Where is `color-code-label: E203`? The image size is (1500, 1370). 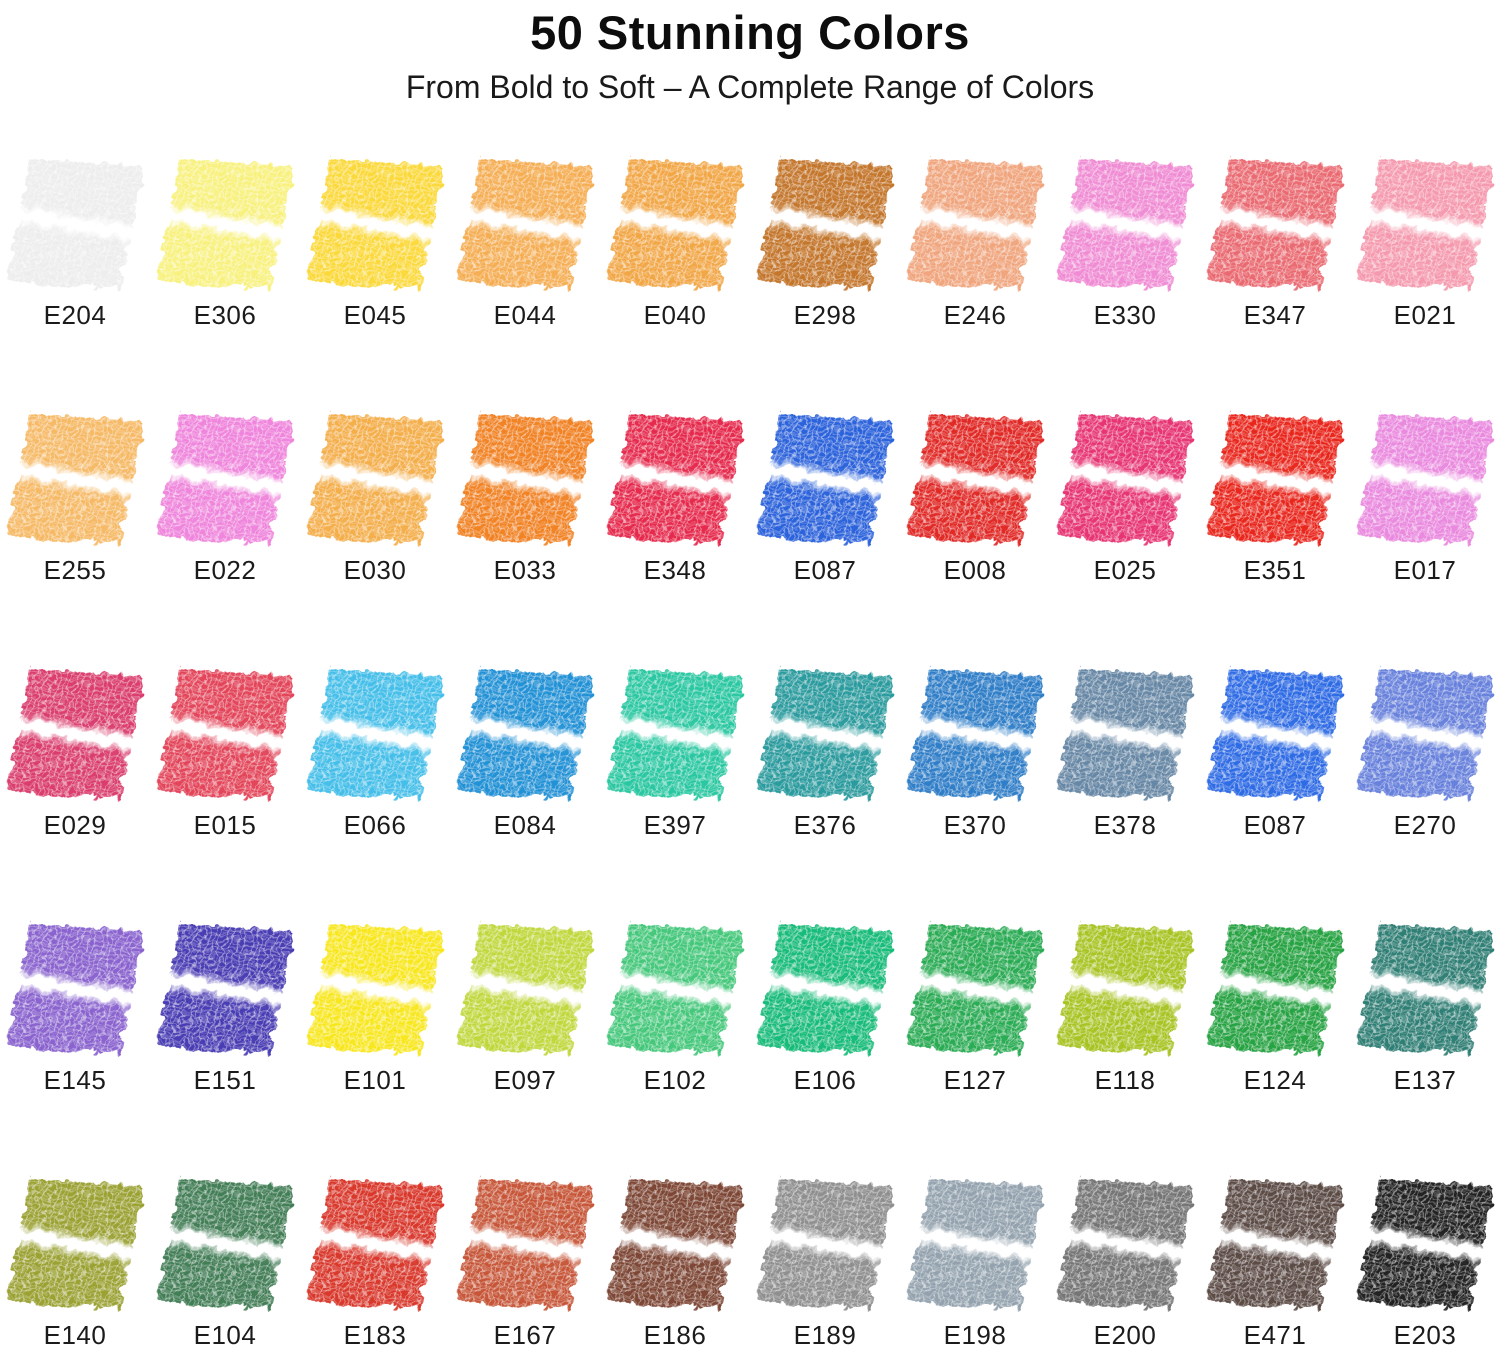 color-code-label: E203 is located at coordinates (1425, 1334).